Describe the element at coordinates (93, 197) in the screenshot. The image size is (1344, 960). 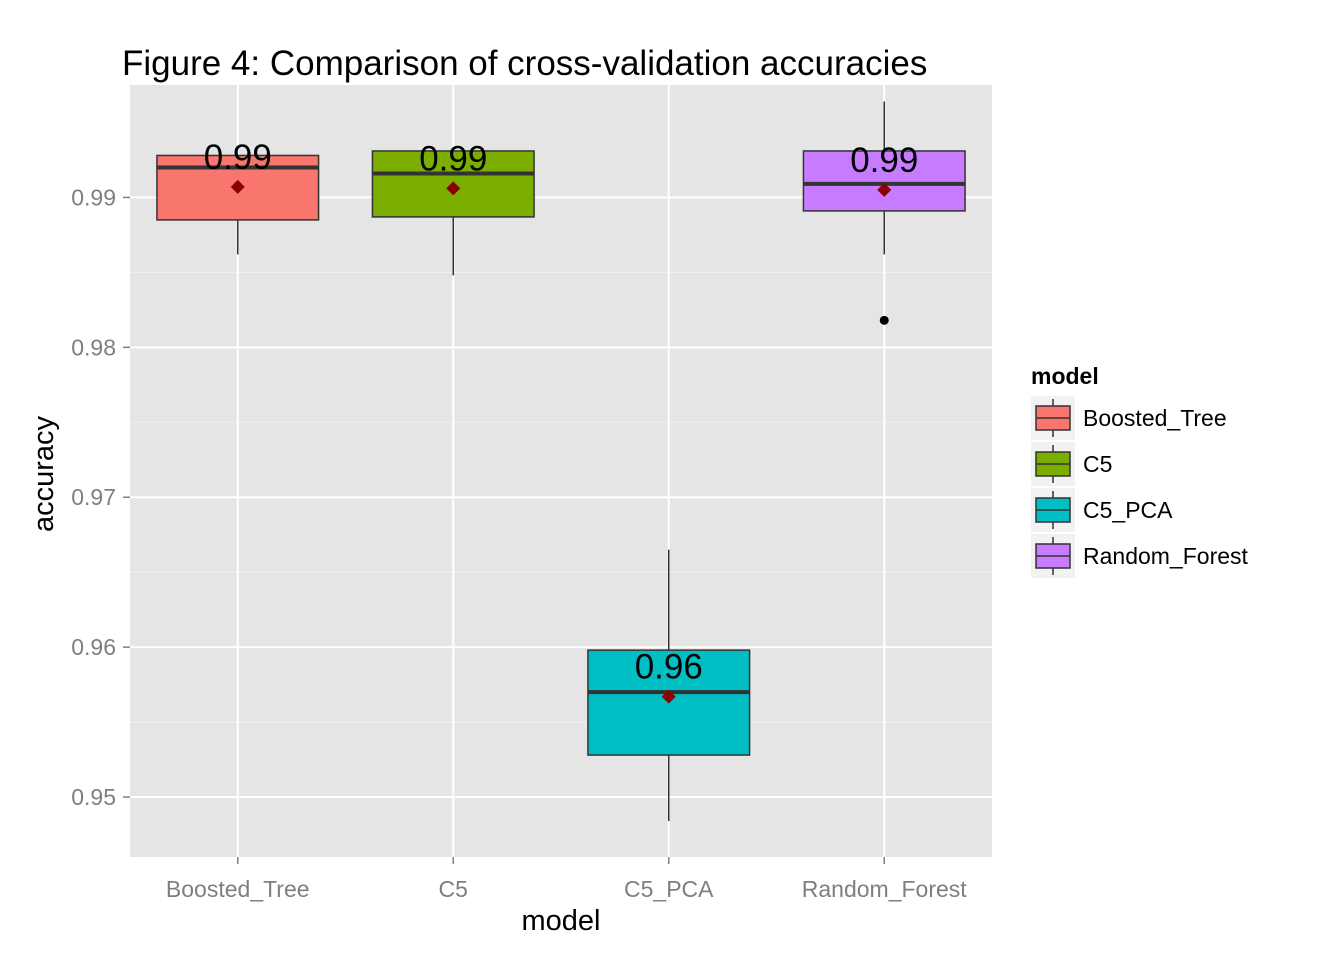
I see `y-tick-label: 0.99` at that location.